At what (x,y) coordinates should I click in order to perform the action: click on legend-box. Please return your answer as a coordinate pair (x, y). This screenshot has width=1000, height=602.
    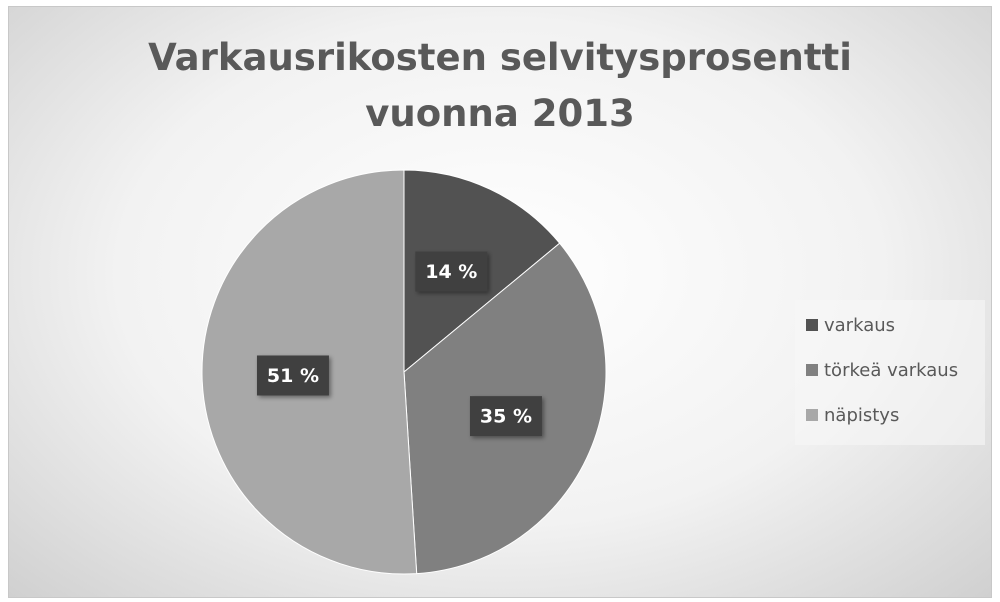
    Looking at the image, I should click on (890, 372).